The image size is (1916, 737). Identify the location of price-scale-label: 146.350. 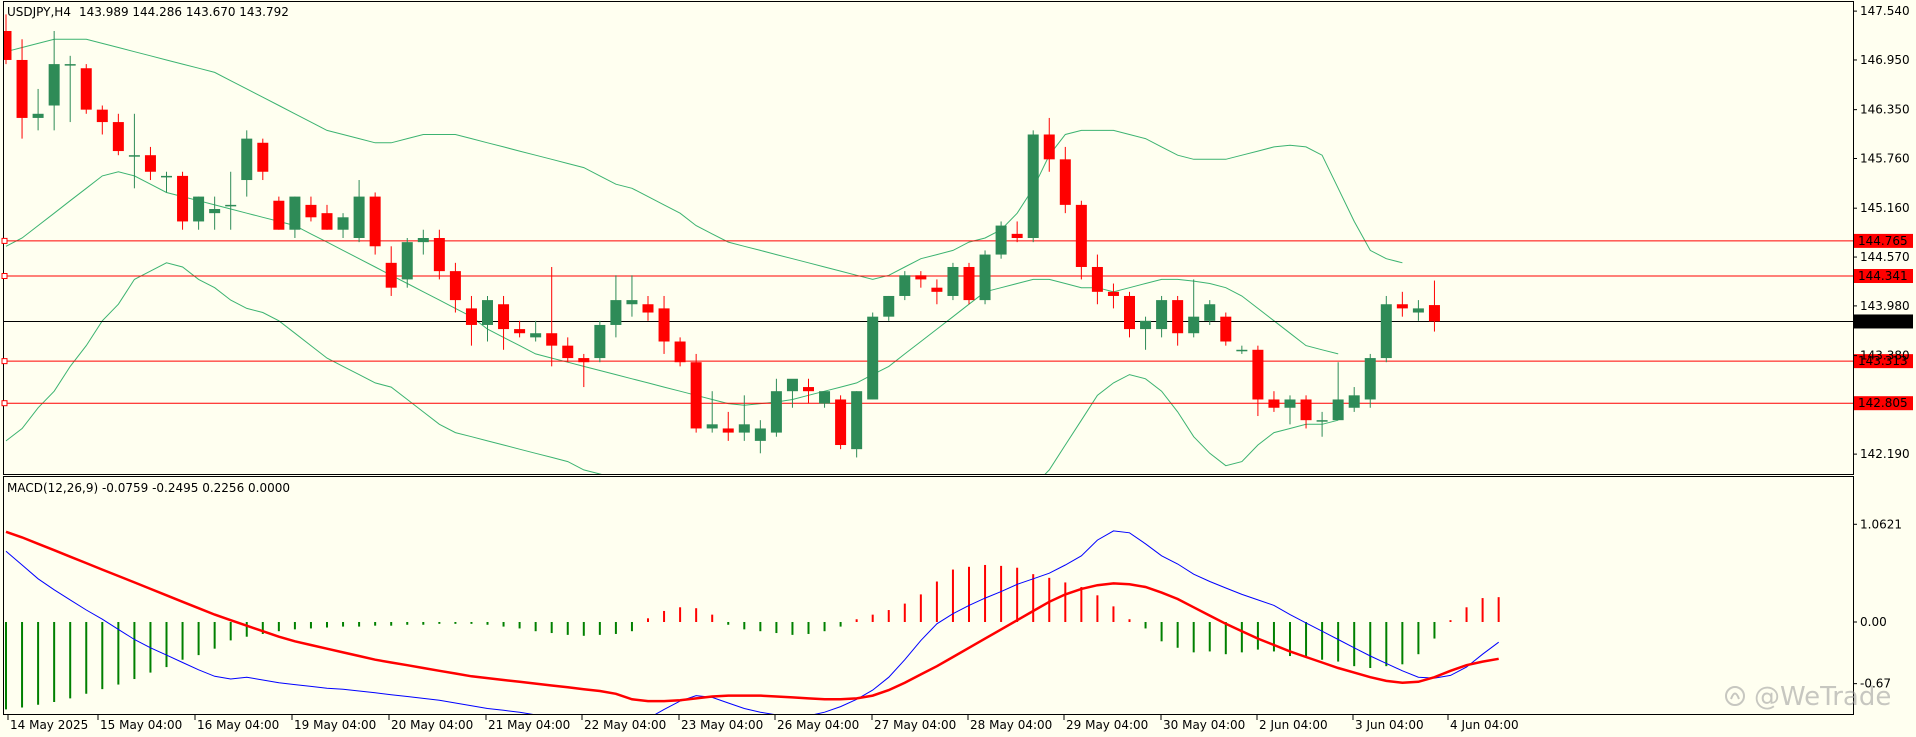
(1885, 110).